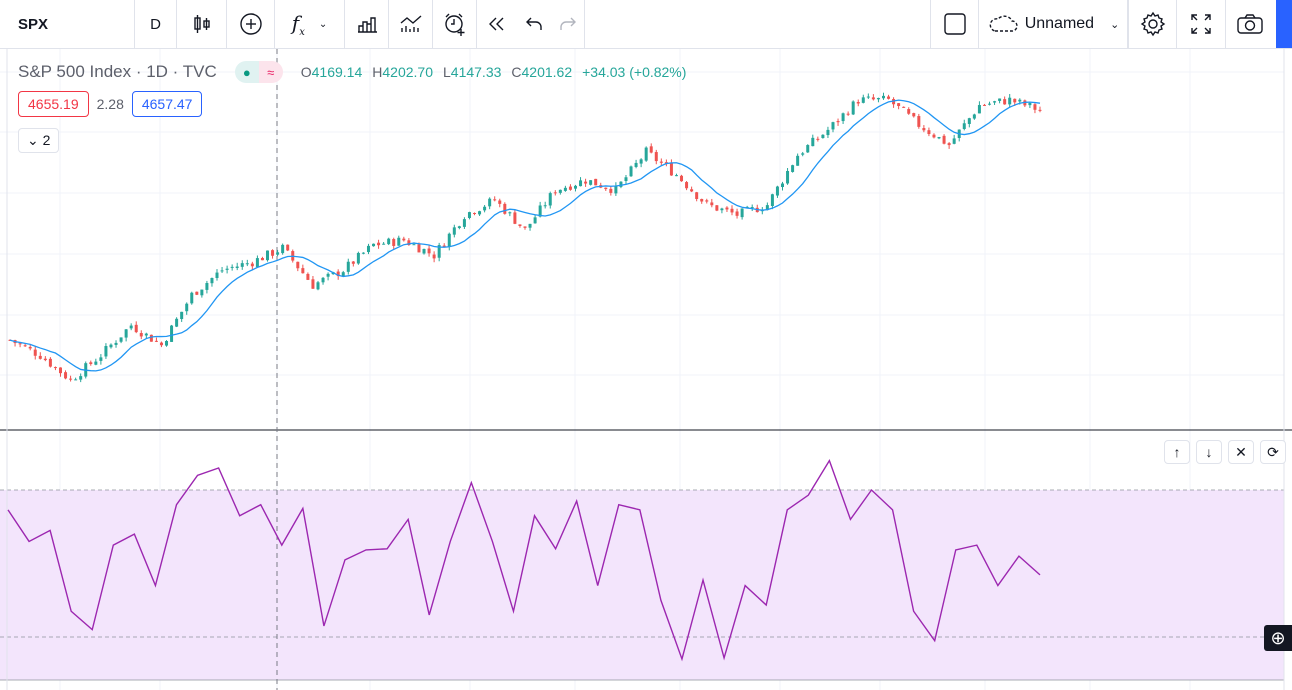 The width and height of the screenshot is (1292, 690). I want to click on square-icon, so click(955, 24).